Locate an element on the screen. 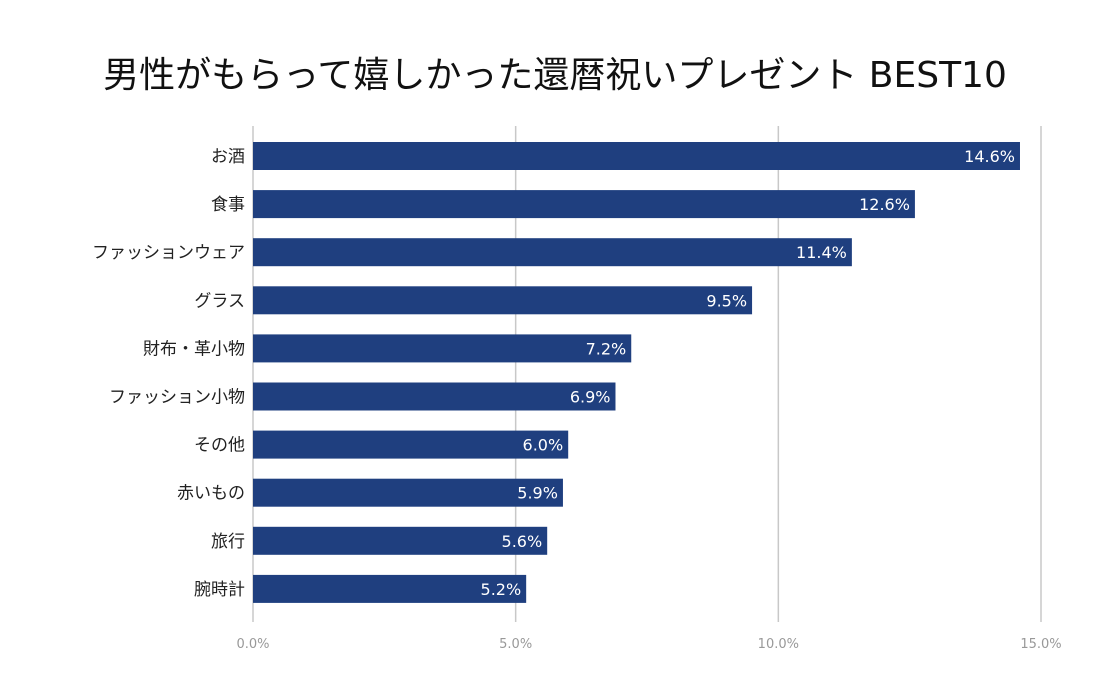  data-label: 6.9% is located at coordinates (590, 397).